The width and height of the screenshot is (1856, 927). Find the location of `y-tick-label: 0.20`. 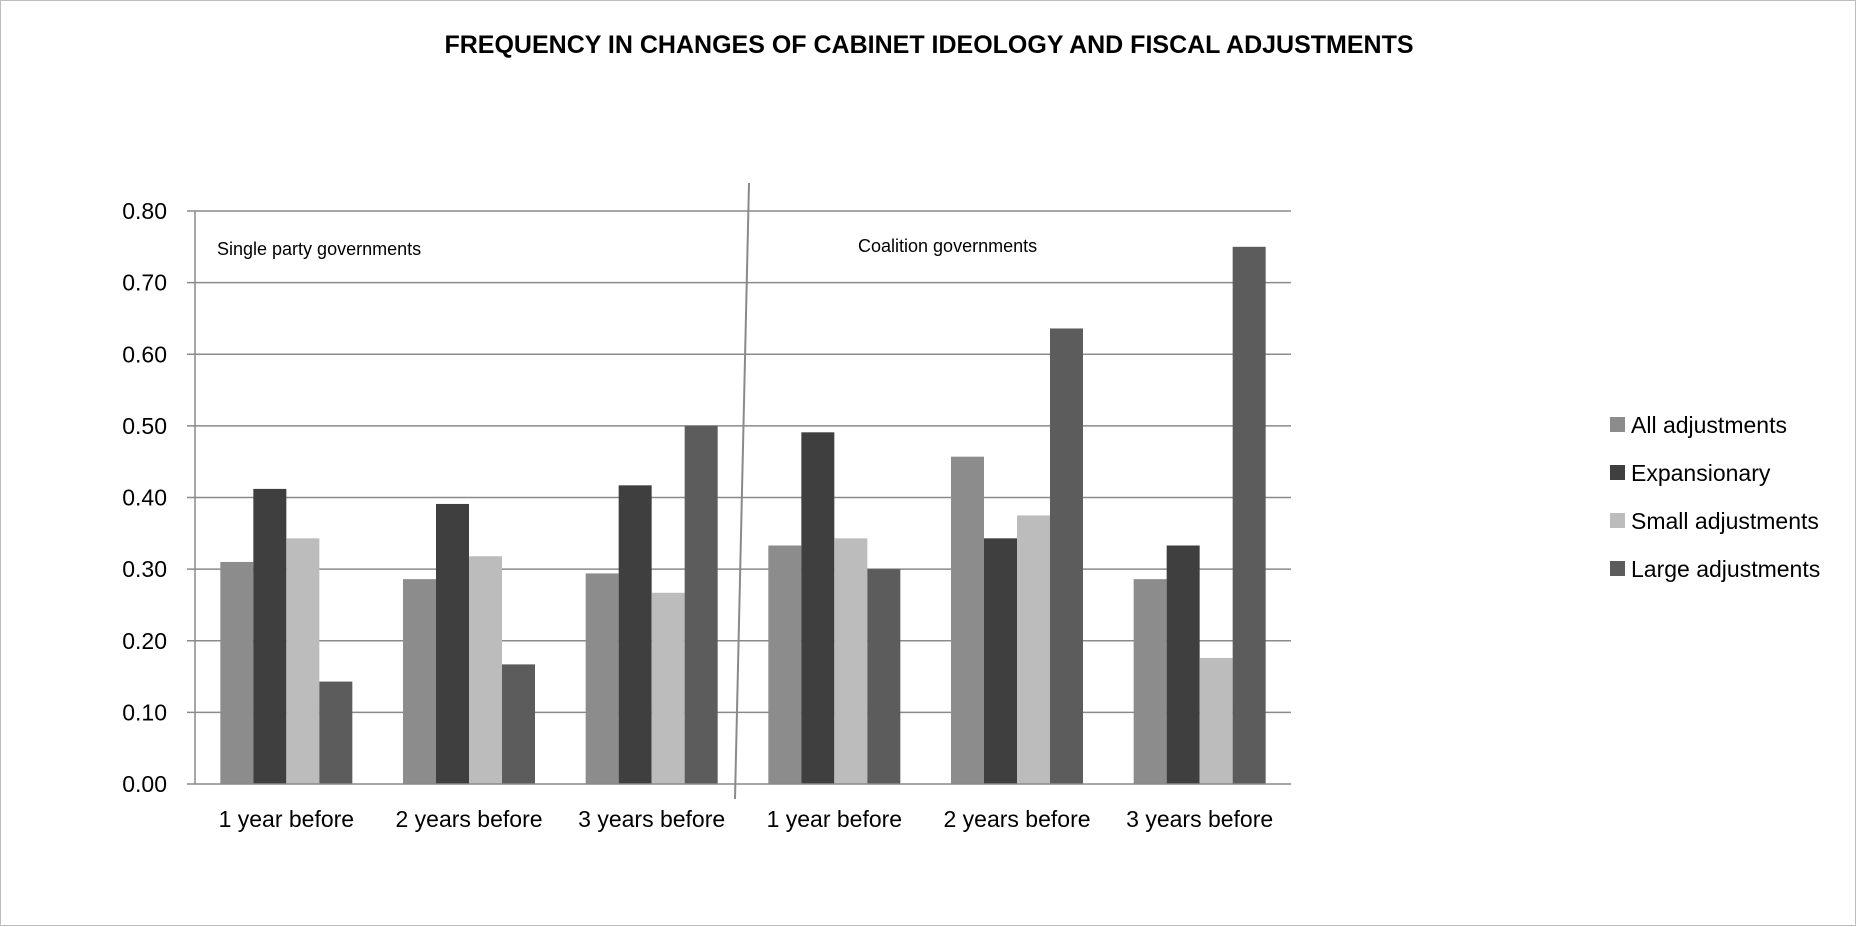

y-tick-label: 0.20 is located at coordinates (144, 641).